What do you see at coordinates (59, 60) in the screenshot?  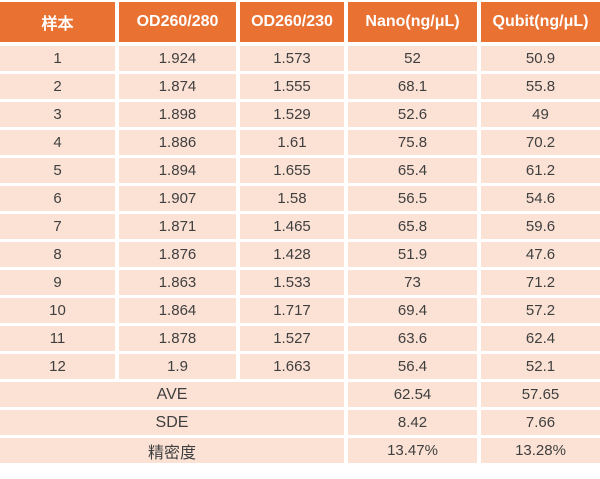 I see `sample-id-cell: 1` at bounding box center [59, 60].